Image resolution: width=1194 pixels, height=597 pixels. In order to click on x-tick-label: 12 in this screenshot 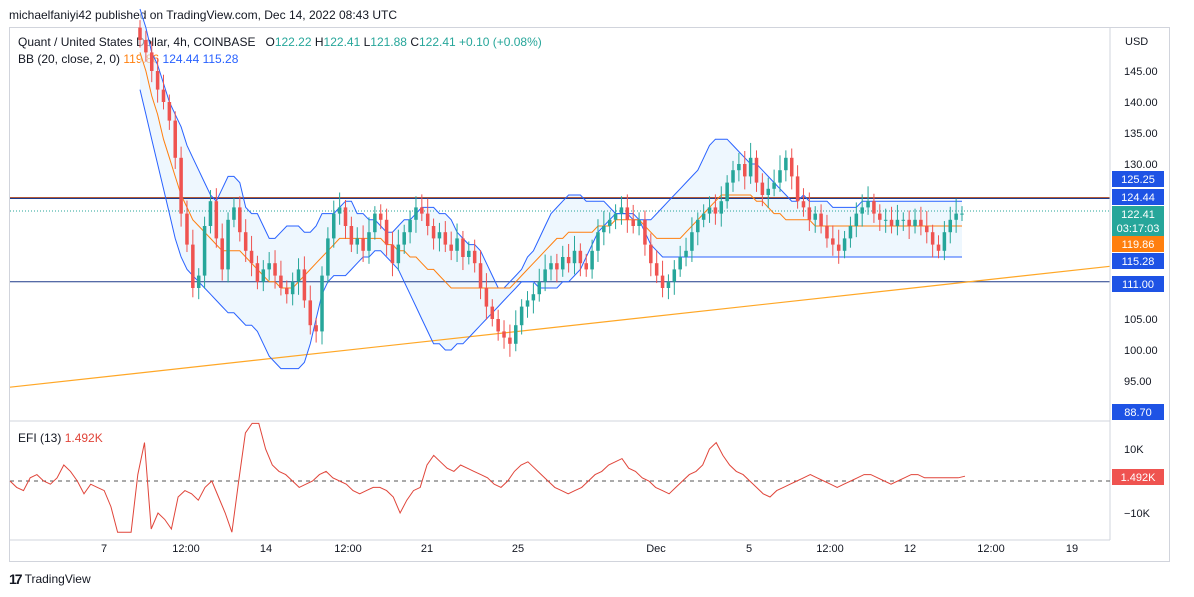, I will do `click(910, 549)`.